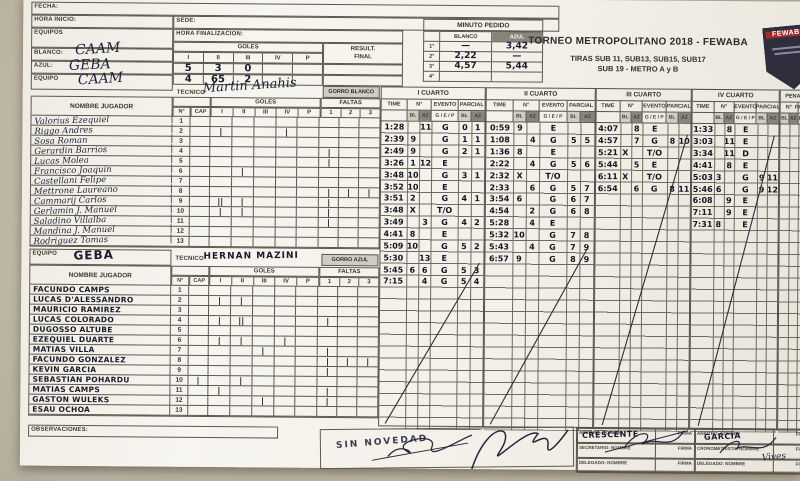 The height and width of the screenshot is (481, 800). What do you see at coordinates (394, 115) in the screenshot?
I see `sub-time` at bounding box center [394, 115].